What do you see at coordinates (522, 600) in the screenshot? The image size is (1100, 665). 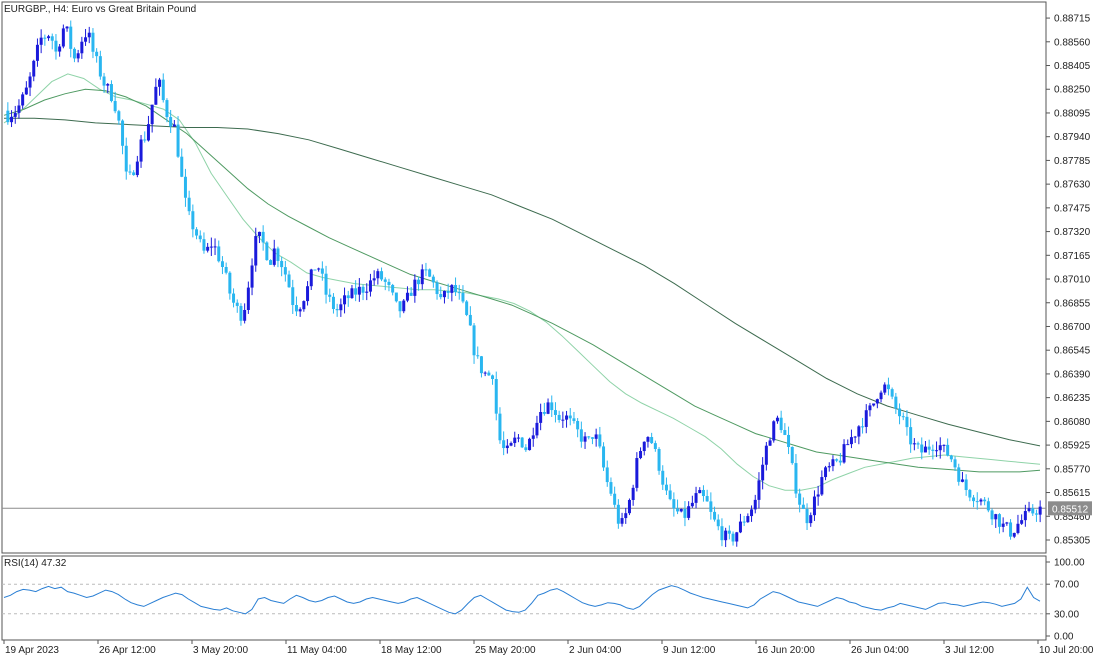 I see `rsi-line` at bounding box center [522, 600].